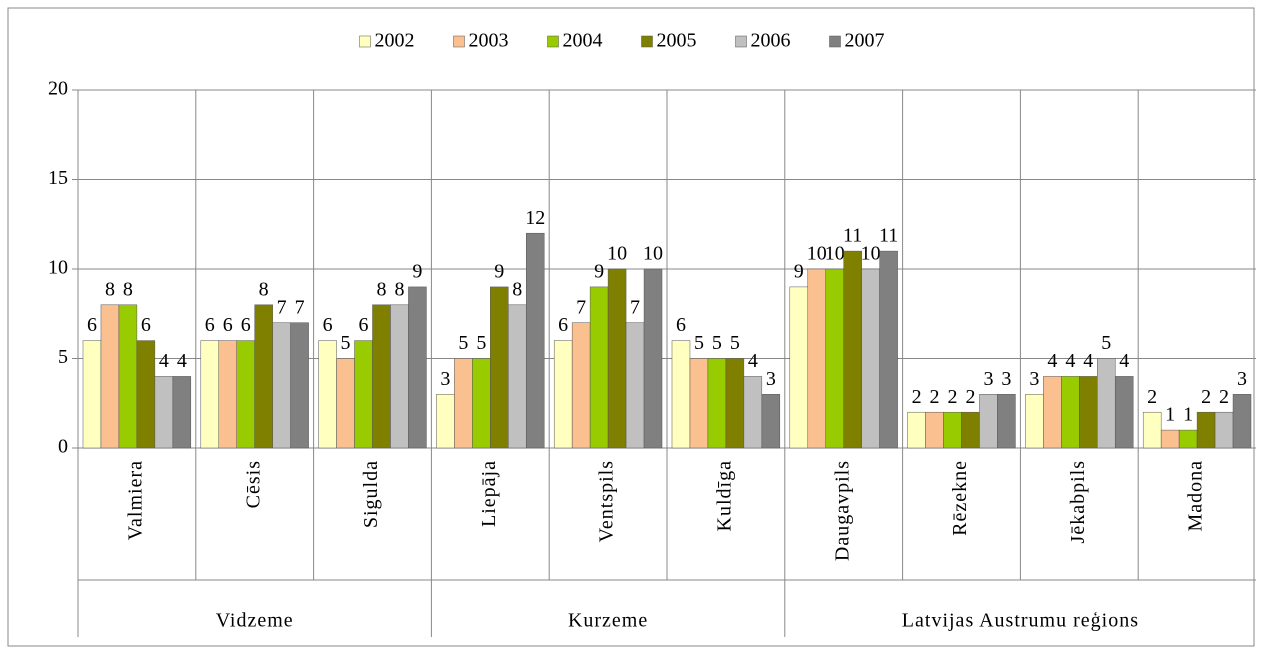 The image size is (1263, 660). I want to click on x-tick-label: Liepāja, so click(489, 493).